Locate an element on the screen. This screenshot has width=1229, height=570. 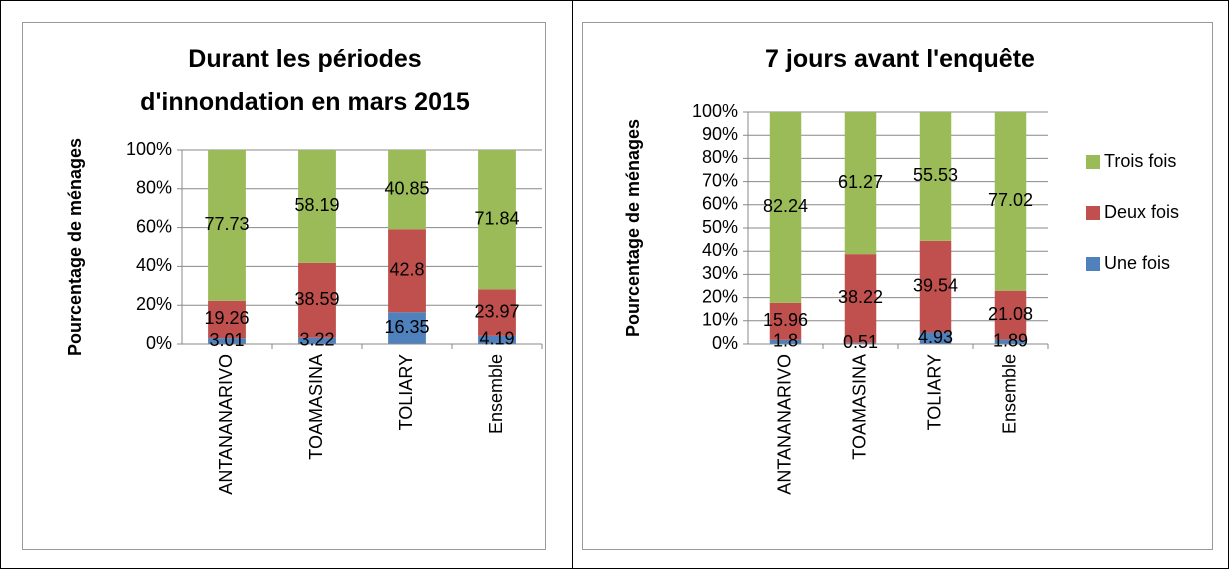
data-label: 55.53 is located at coordinates (935, 175).